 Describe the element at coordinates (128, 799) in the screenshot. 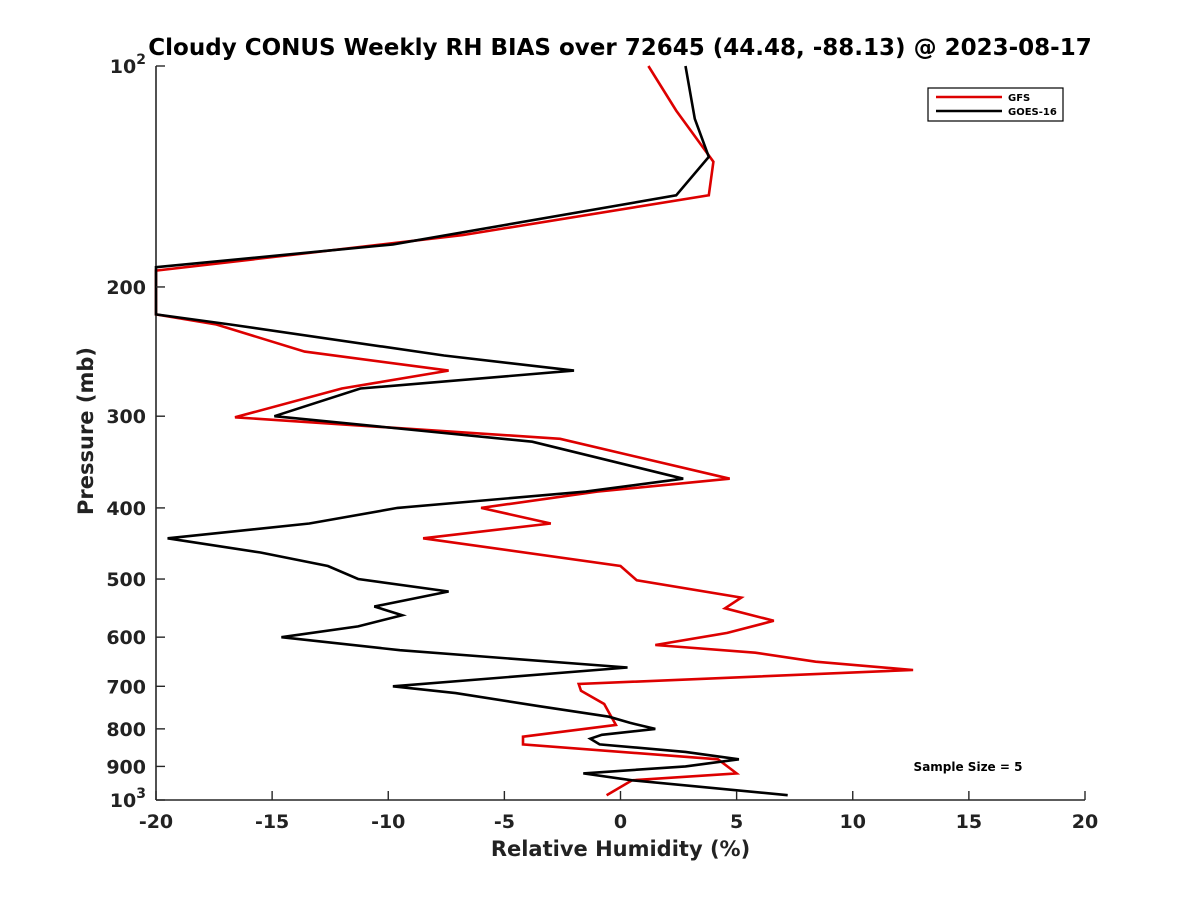

I see `y-tick-label: 10³` at that location.